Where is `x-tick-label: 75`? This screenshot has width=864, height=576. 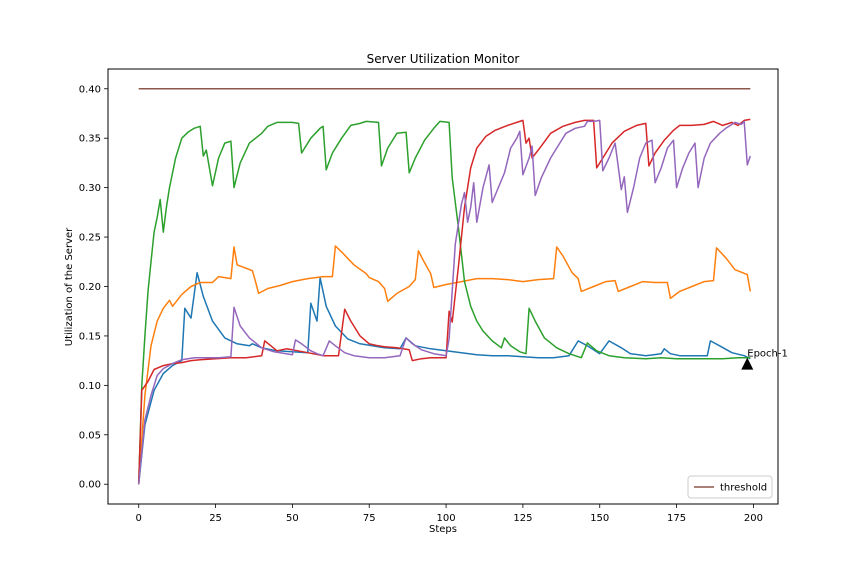
x-tick-label: 75 is located at coordinates (369, 518).